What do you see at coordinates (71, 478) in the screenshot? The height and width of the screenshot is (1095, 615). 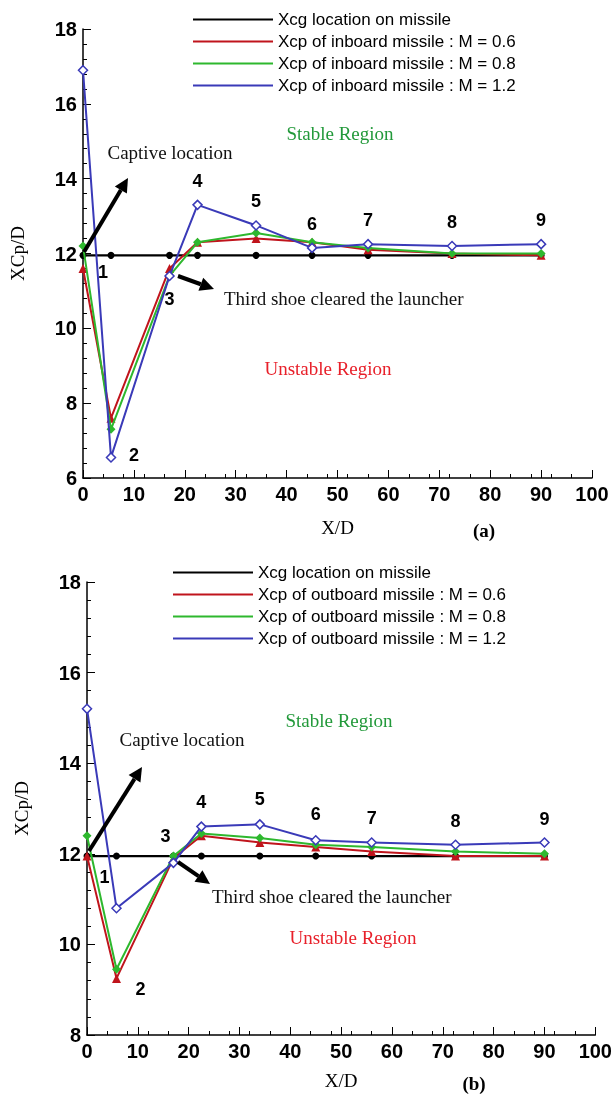 I see `y-tick-label: 6` at bounding box center [71, 478].